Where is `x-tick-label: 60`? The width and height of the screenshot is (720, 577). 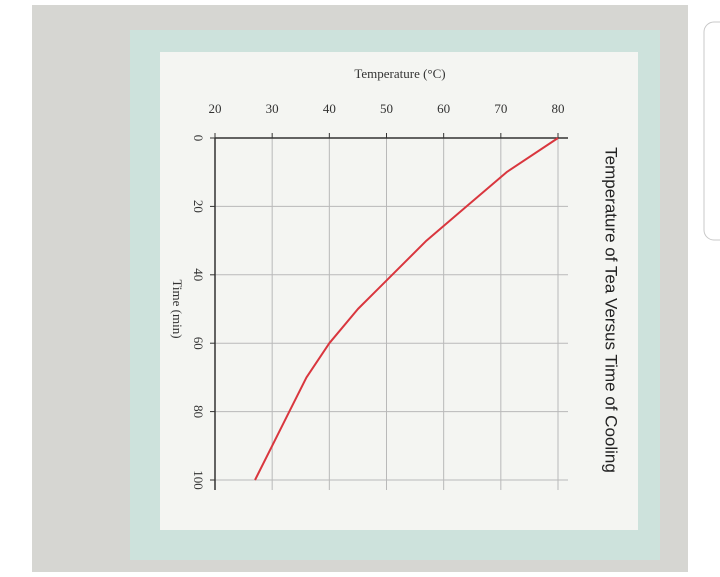
x-tick-label: 60 is located at coordinates (198, 343).